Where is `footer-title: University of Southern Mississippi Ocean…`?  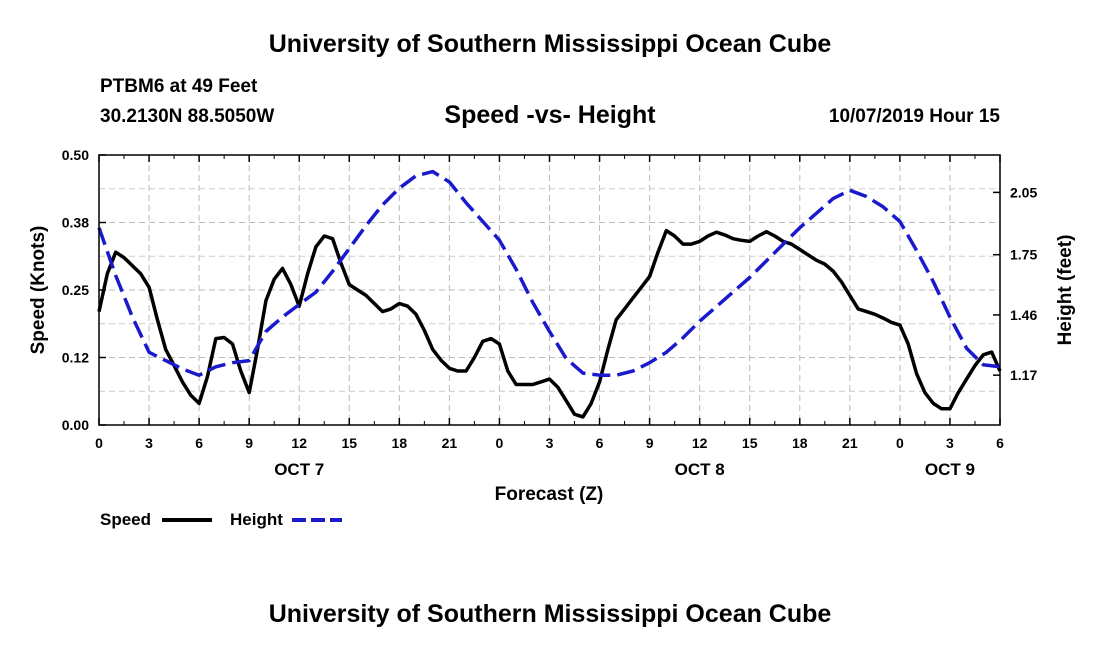
footer-title: University of Southern Mississippi Ocean… is located at coordinates (550, 614).